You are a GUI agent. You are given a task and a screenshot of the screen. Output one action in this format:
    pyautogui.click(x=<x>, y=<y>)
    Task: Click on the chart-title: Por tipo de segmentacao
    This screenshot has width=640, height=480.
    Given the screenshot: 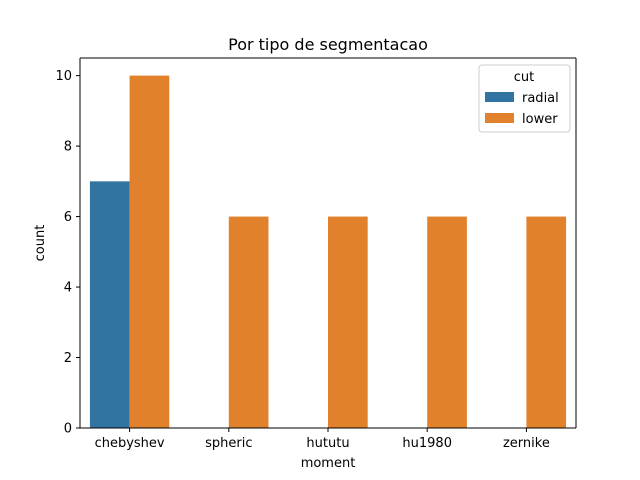 What is the action you would take?
    pyautogui.click(x=328, y=44)
    